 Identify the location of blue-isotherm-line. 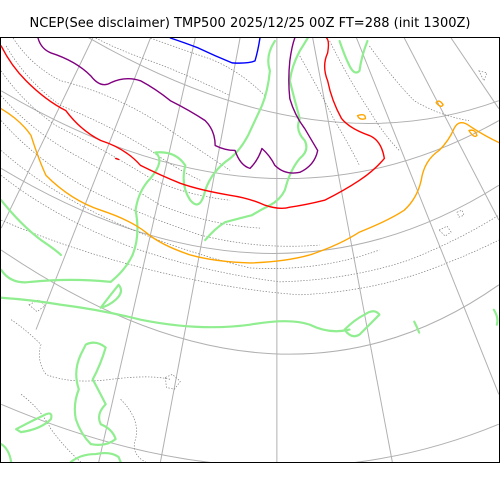
(215, 51).